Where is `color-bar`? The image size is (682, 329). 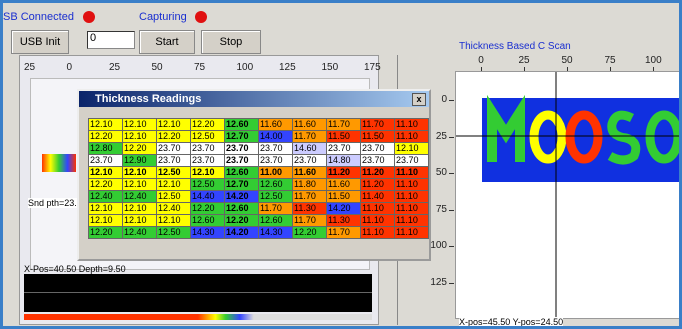 color-bar is located at coordinates (198, 317).